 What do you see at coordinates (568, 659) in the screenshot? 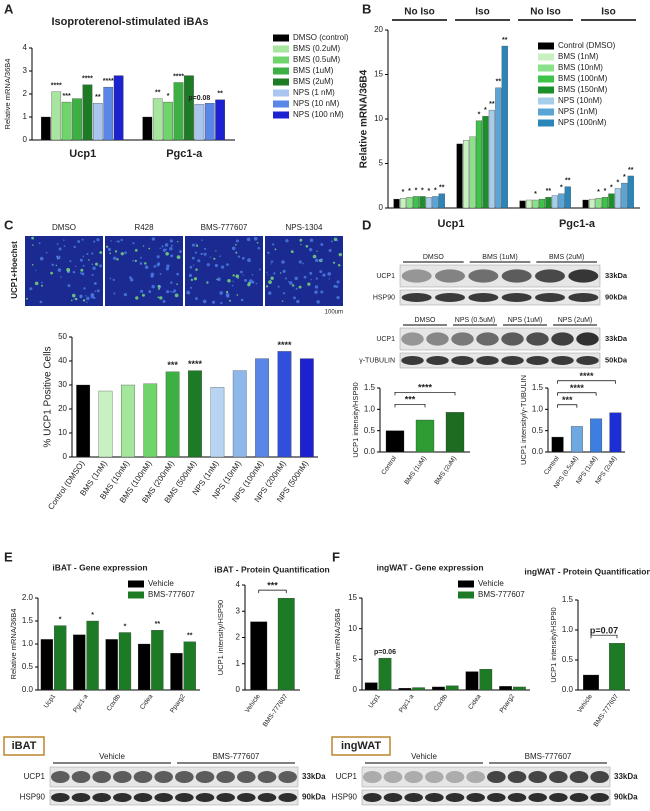
I see `y-tick-label: 0.5` at bounding box center [568, 659].